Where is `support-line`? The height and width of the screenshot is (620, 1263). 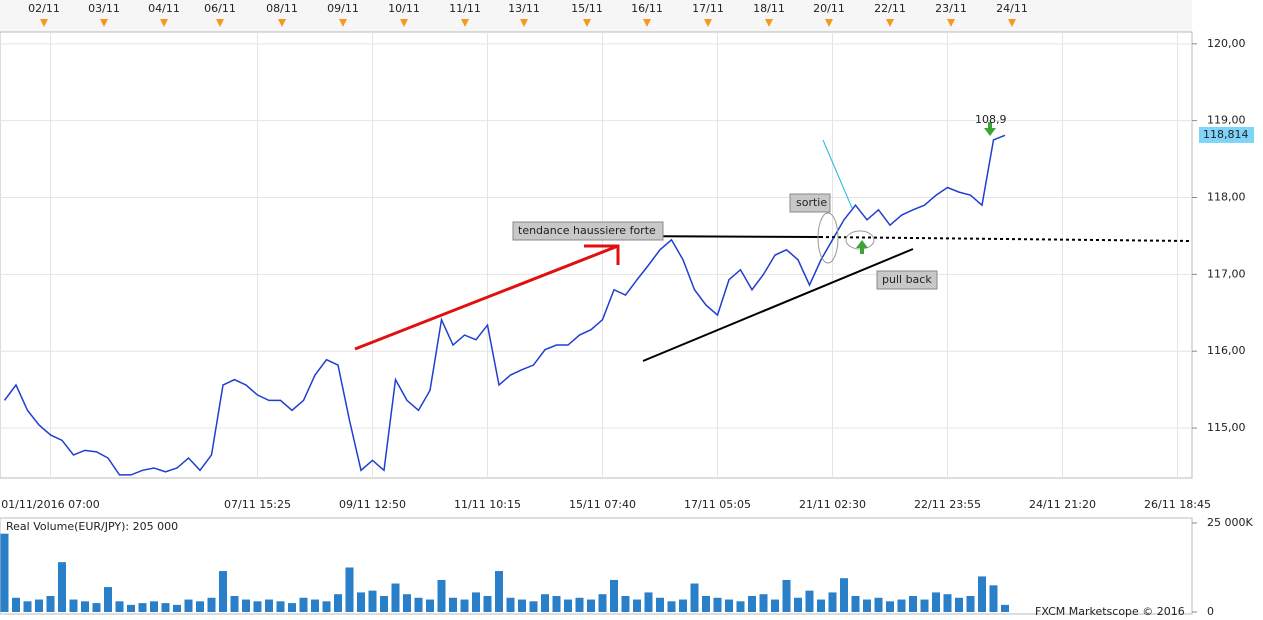 support-line is located at coordinates (778, 305).